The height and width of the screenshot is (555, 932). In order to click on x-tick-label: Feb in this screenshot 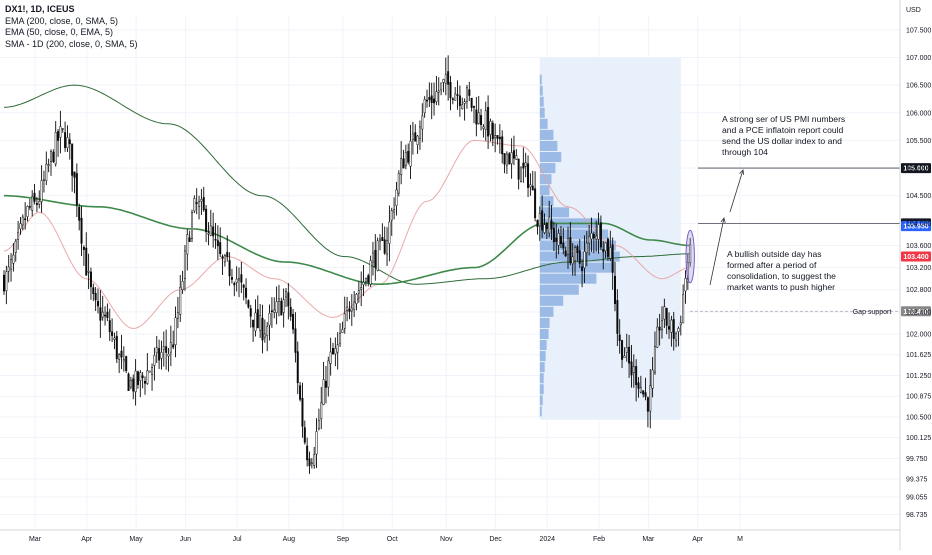, I will do `click(599, 539)`.